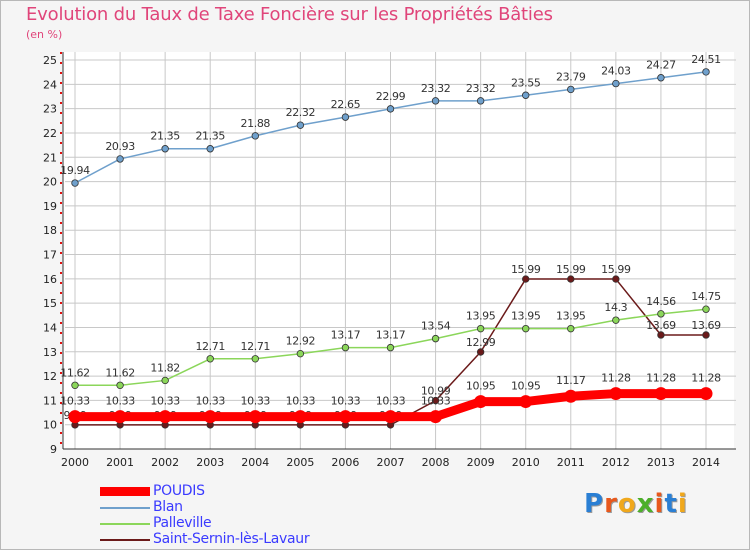 This screenshot has height=550, width=750. Describe the element at coordinates (256, 123) in the screenshot. I see `data-label-blan: 21.88` at that location.